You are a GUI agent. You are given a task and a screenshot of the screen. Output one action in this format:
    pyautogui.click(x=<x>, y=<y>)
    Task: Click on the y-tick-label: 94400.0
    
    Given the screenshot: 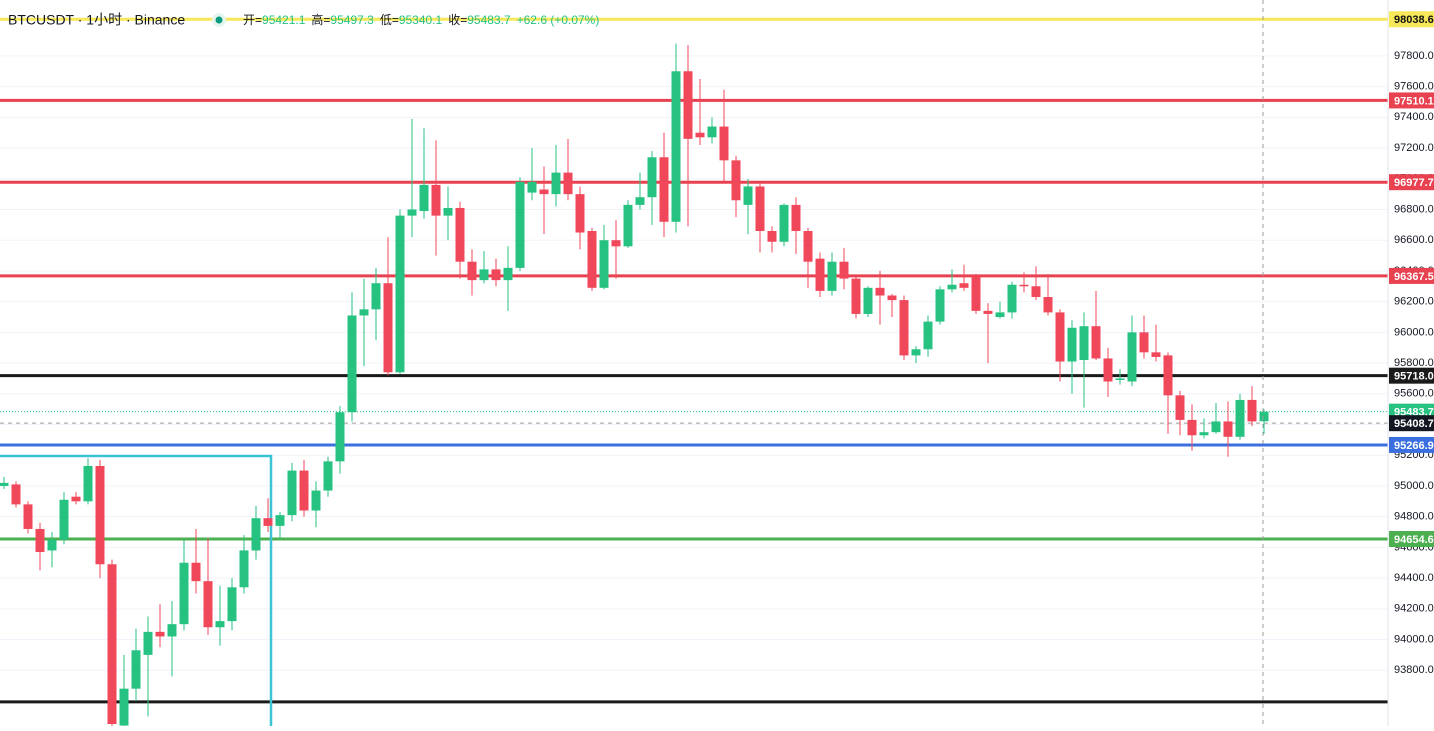 What is the action you would take?
    pyautogui.click(x=1414, y=578)
    